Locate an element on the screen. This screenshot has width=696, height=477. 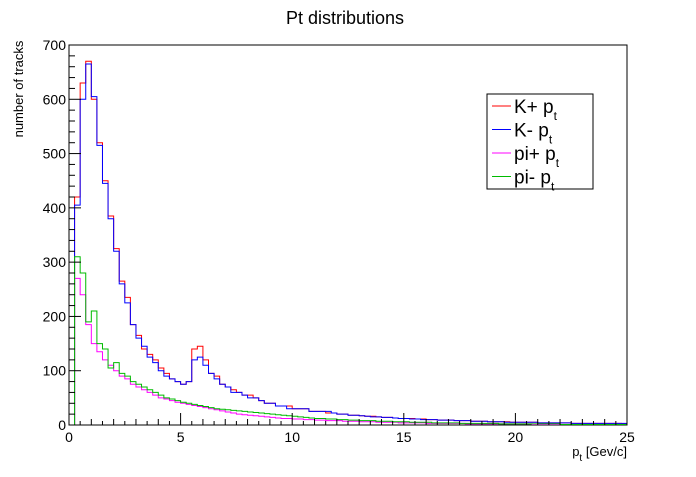
x-axis-label-unit: [Gev/c] is located at coordinates (604, 451).